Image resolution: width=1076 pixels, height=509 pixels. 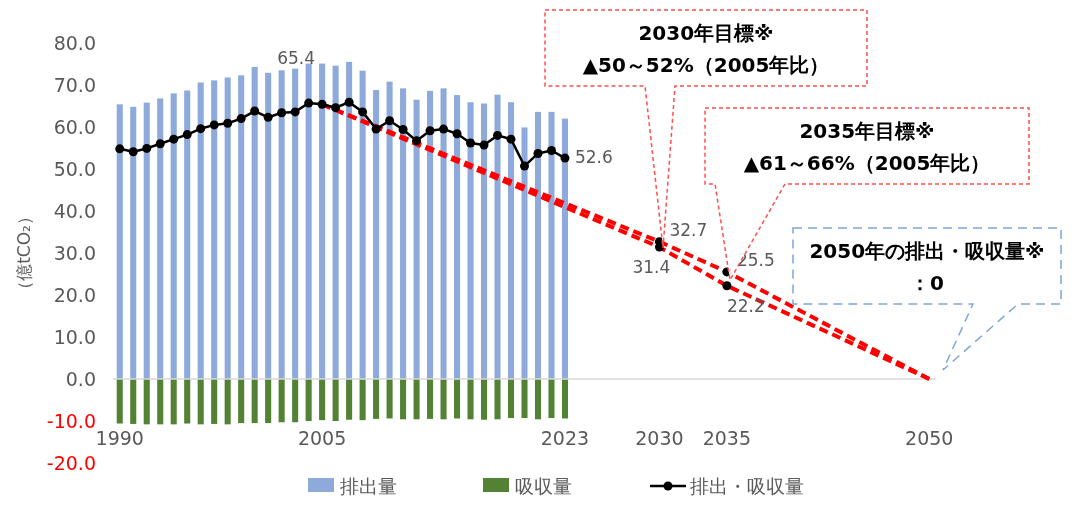 What do you see at coordinates (929, 438) in the screenshot?
I see `x-tick-label: 2050` at bounding box center [929, 438].